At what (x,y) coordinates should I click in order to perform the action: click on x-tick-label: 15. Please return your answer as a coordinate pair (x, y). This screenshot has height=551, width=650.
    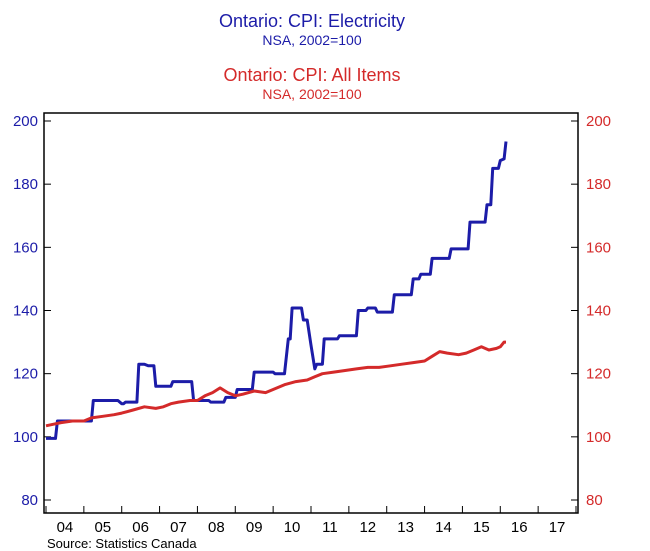
    Looking at the image, I should click on (481, 527).